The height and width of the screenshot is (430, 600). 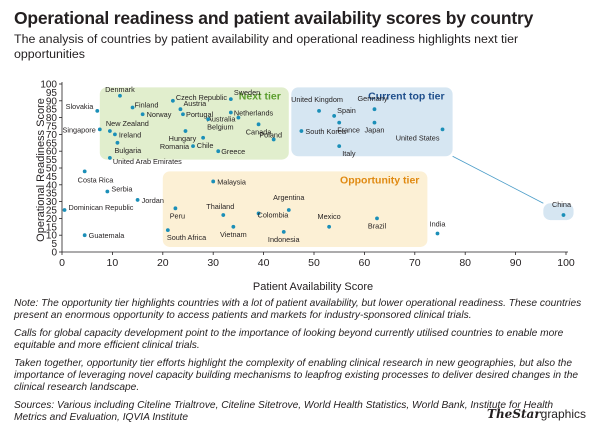 What do you see at coordinates (418, 137) in the screenshot?
I see `point-label-united-states: United States` at bounding box center [418, 137].